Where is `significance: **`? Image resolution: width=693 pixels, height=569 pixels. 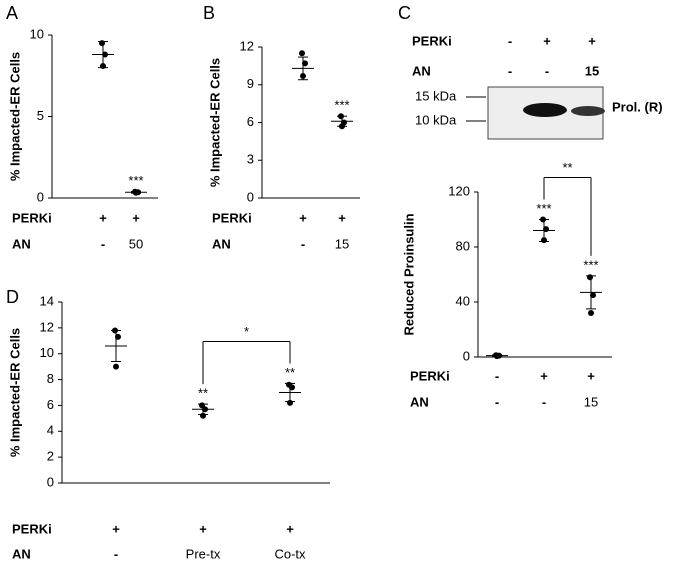 significance: ** is located at coordinates (290, 372).